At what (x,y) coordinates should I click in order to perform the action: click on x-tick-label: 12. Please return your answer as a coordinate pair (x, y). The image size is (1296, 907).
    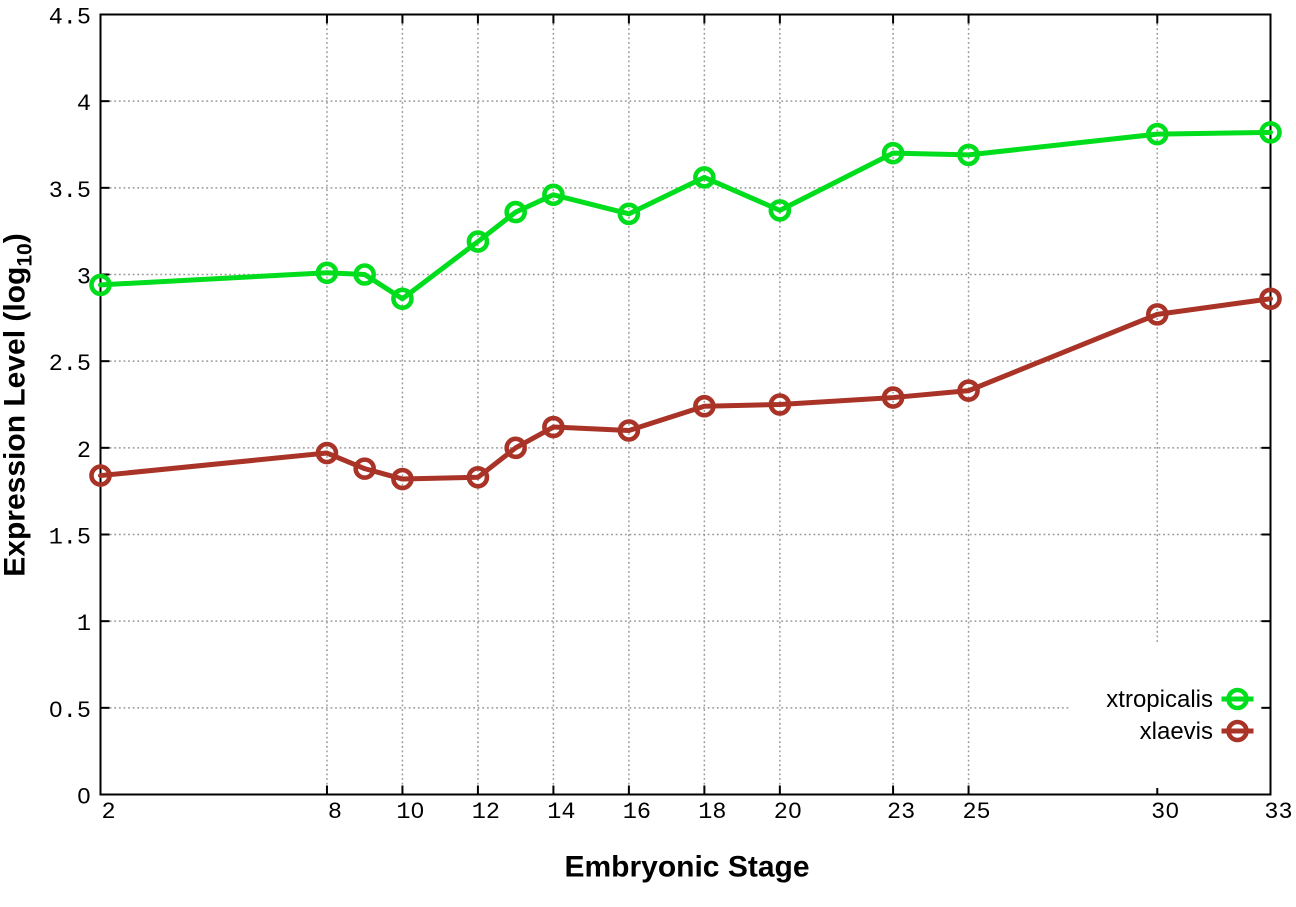
    Looking at the image, I should click on (486, 812).